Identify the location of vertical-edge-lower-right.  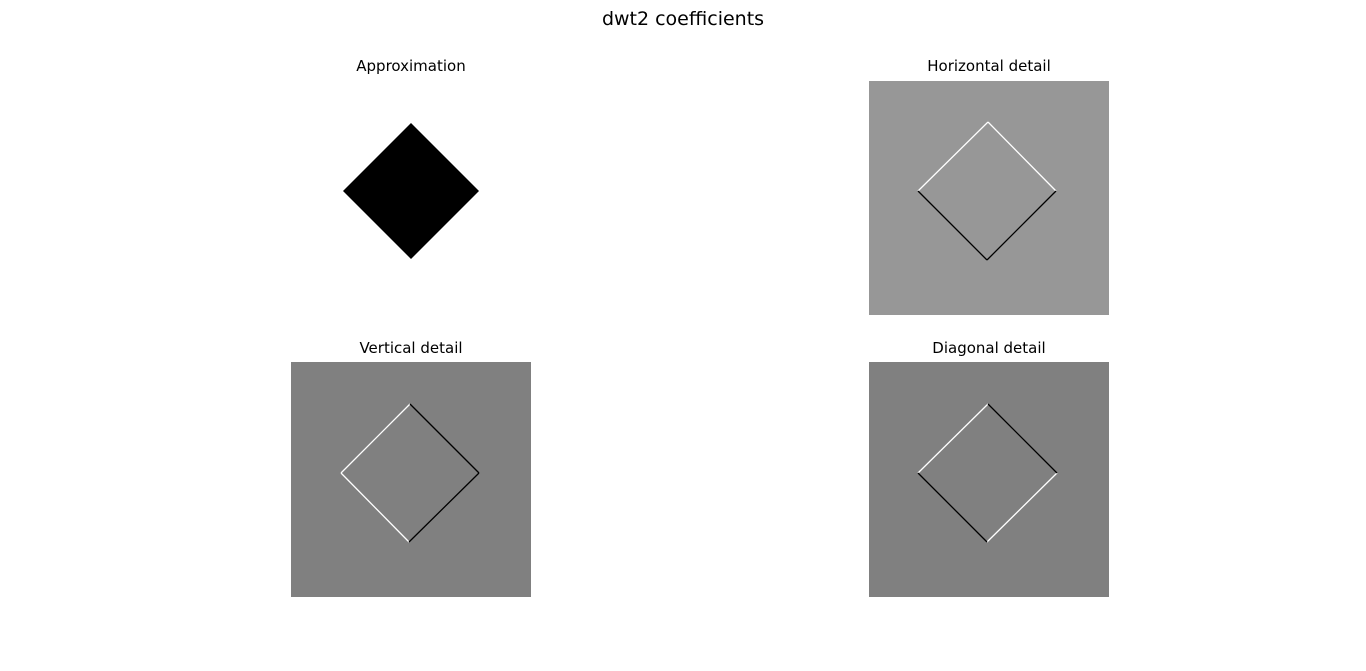
(444, 507).